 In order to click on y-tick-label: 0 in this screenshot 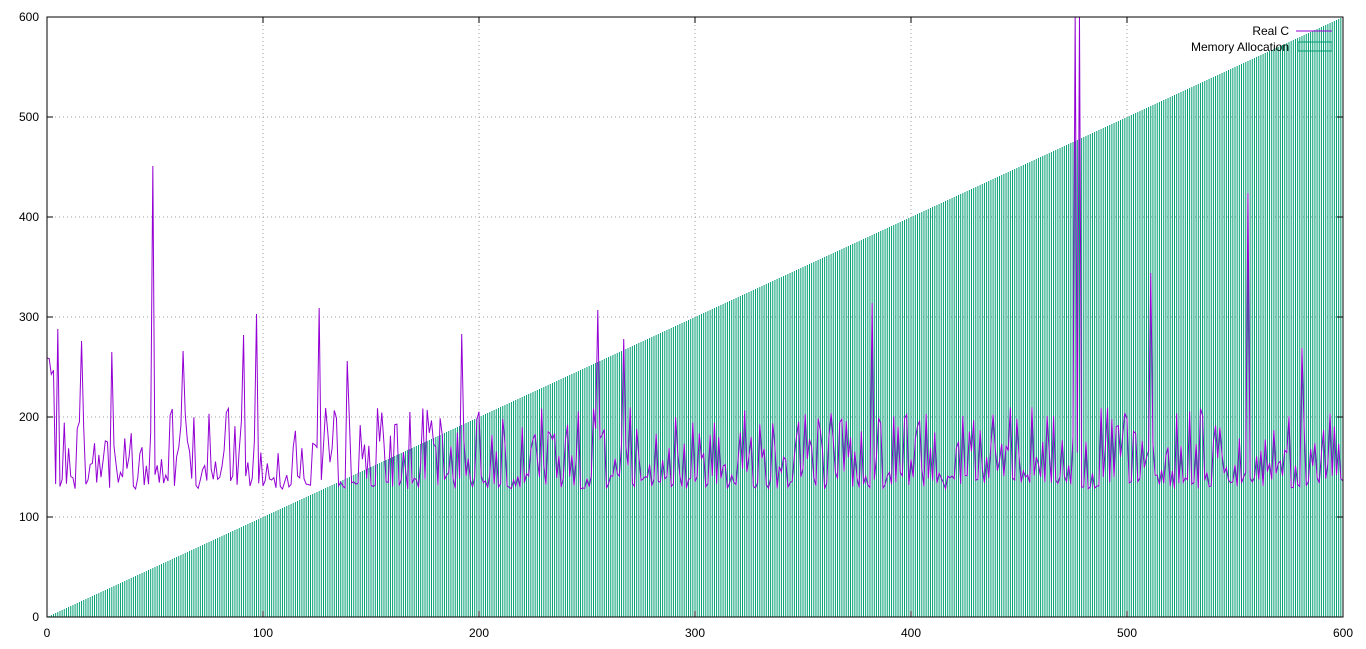, I will do `click(35, 617)`.